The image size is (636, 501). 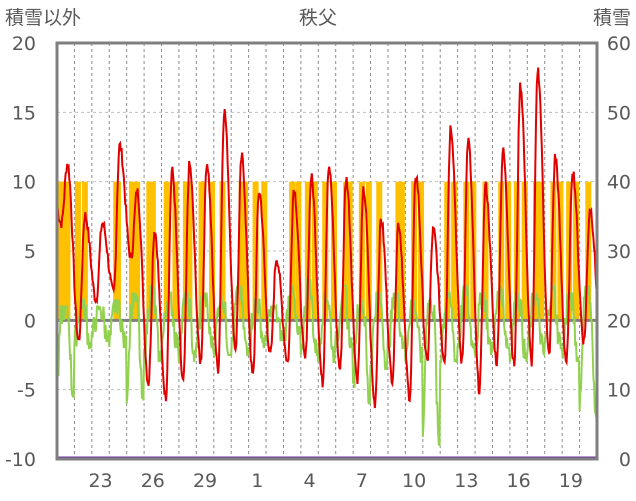 What do you see at coordinates (519, 481) in the screenshot?
I see `x-tick-label: 16` at bounding box center [519, 481].